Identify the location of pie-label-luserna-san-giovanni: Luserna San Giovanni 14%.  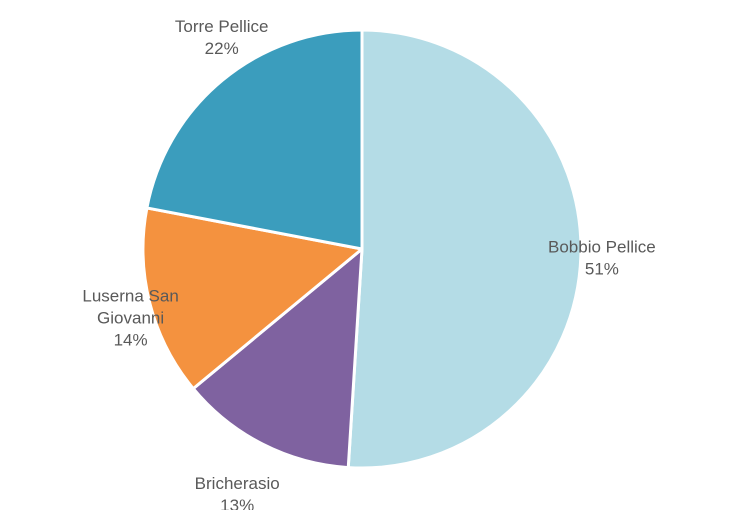
(130, 317).